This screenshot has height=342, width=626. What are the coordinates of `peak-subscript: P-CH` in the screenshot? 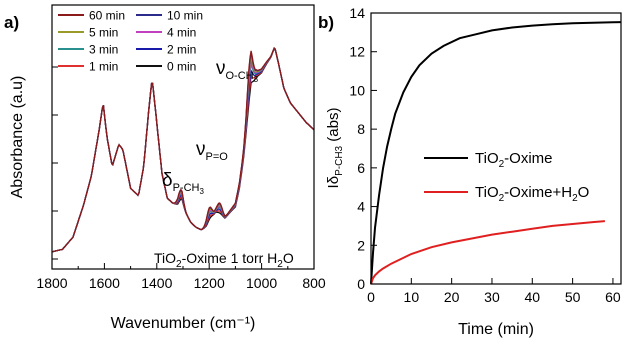 It's located at (186, 188).